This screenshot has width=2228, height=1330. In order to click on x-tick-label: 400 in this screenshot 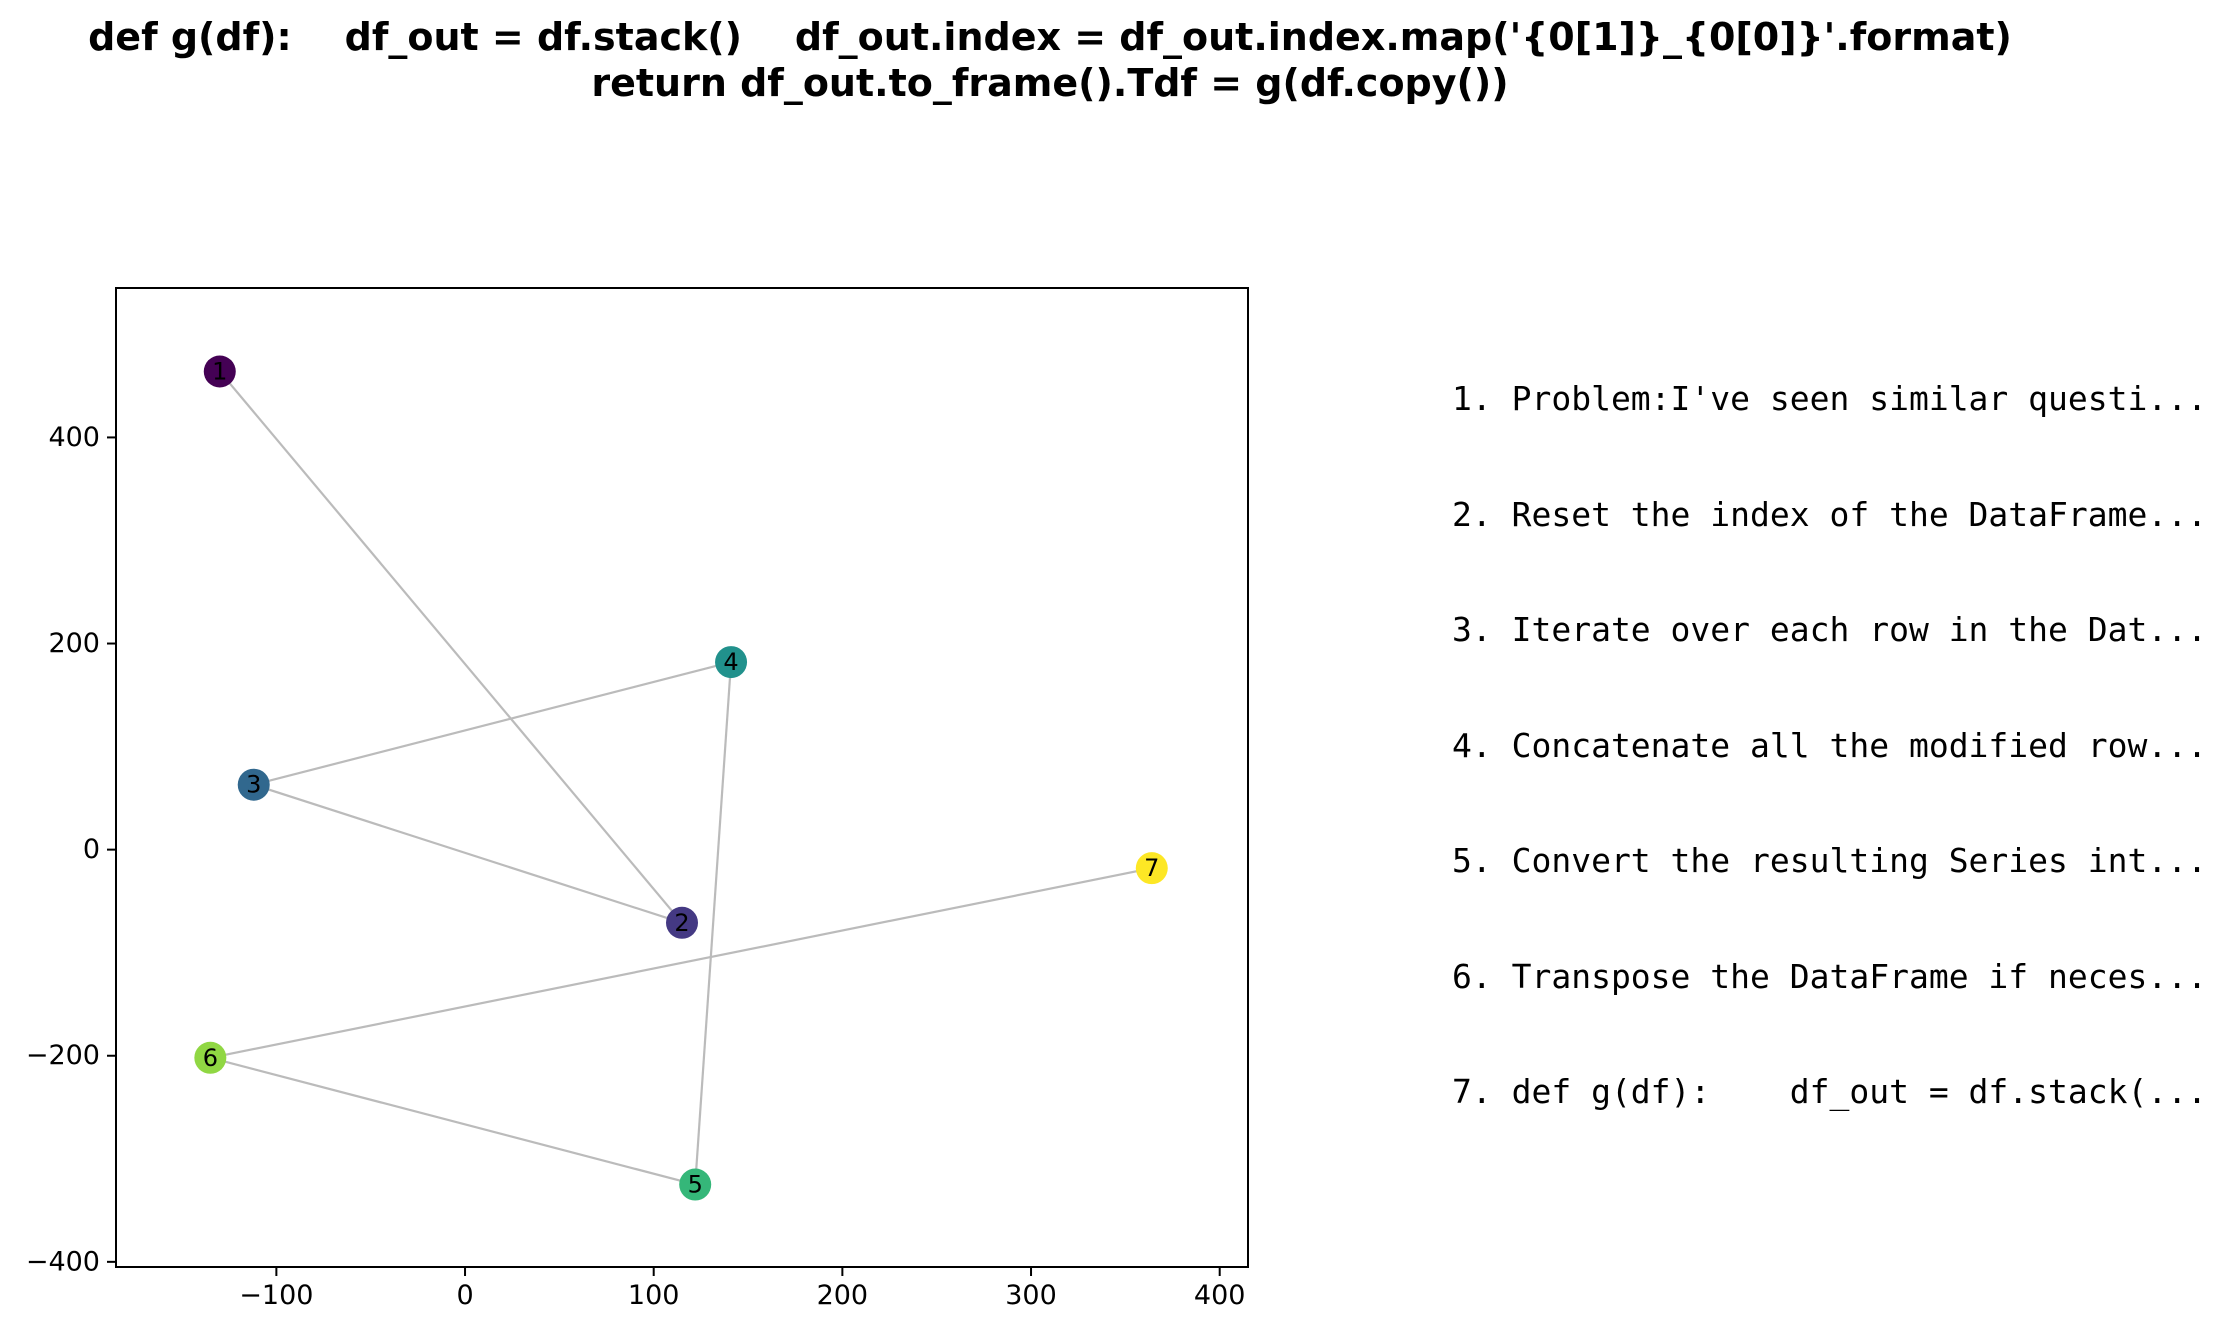, I will do `click(1220, 1295)`.